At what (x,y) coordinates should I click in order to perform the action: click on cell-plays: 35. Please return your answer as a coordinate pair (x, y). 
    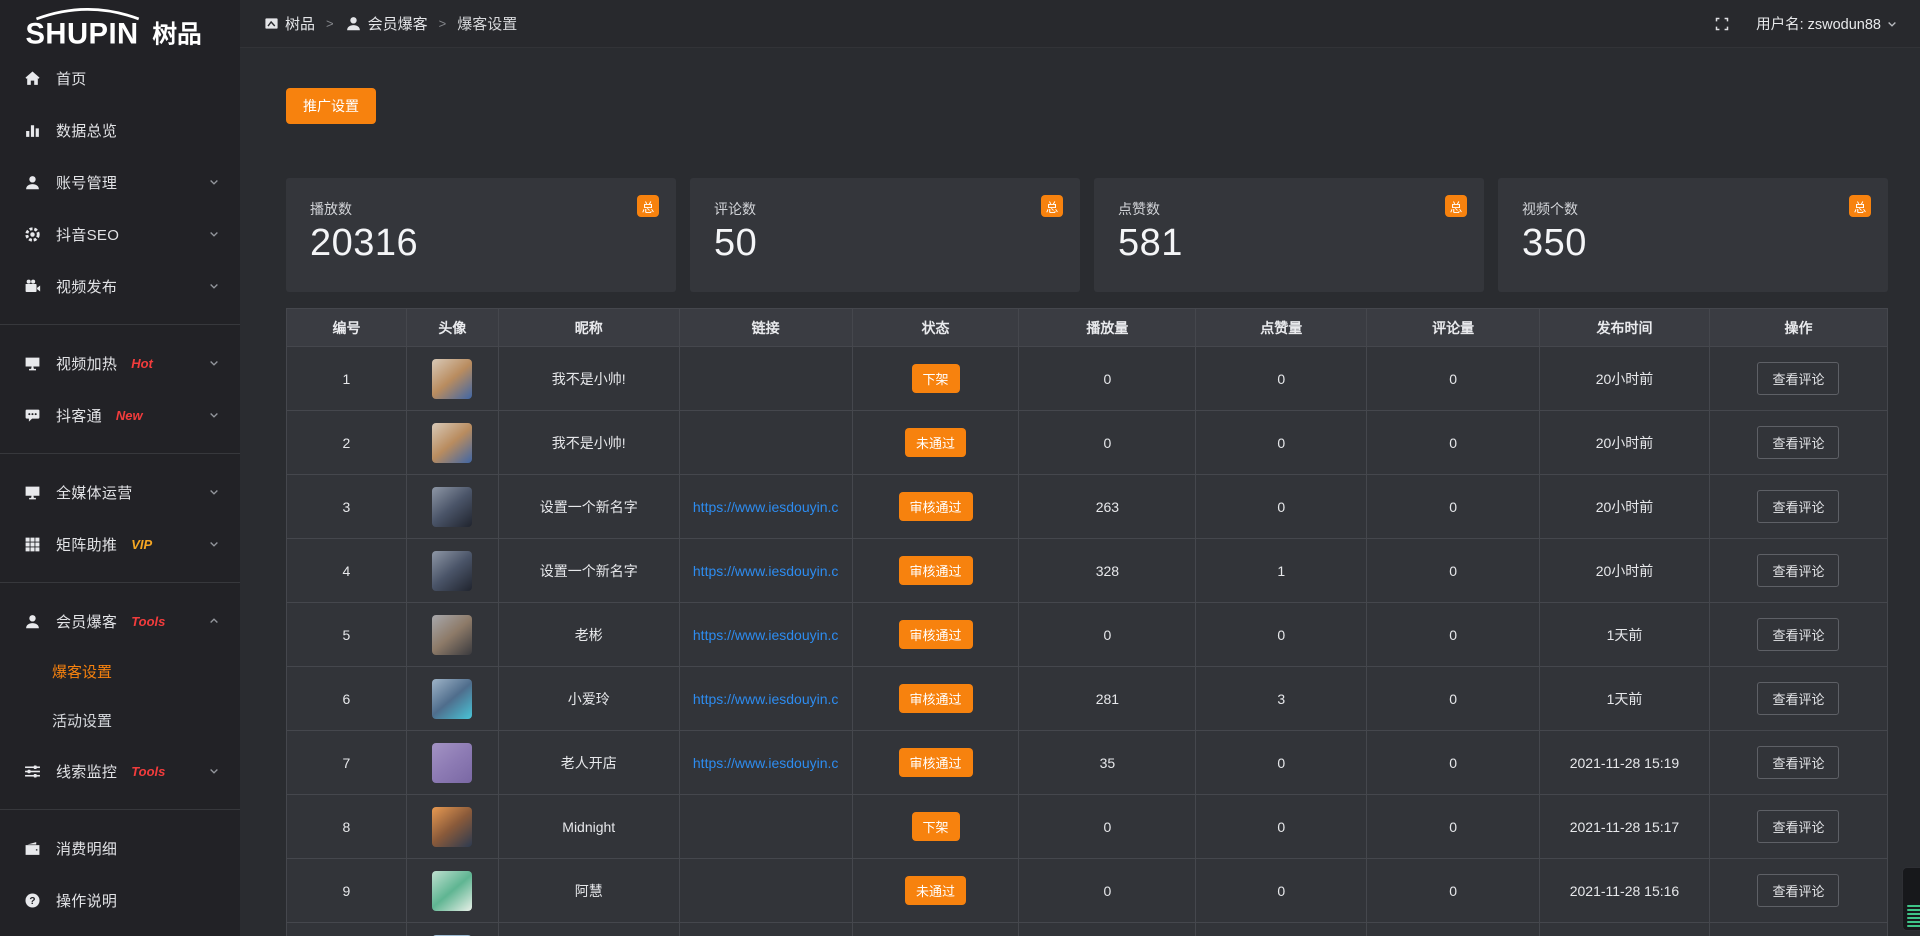
    Looking at the image, I should click on (1107, 762).